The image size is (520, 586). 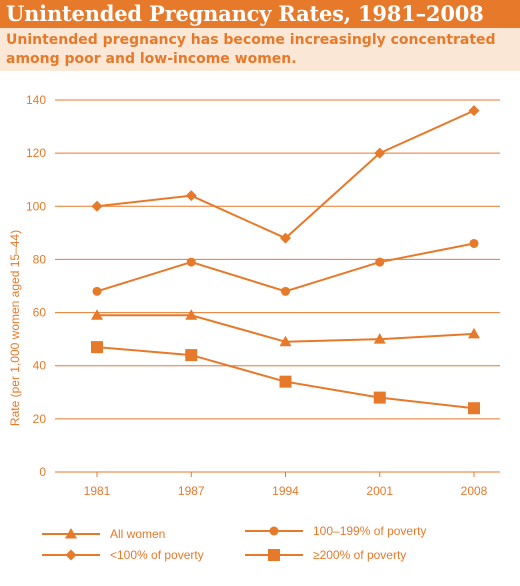 What do you see at coordinates (359, 555) in the screenshot?
I see `legend-label-square: ≥200% of poverty` at bounding box center [359, 555].